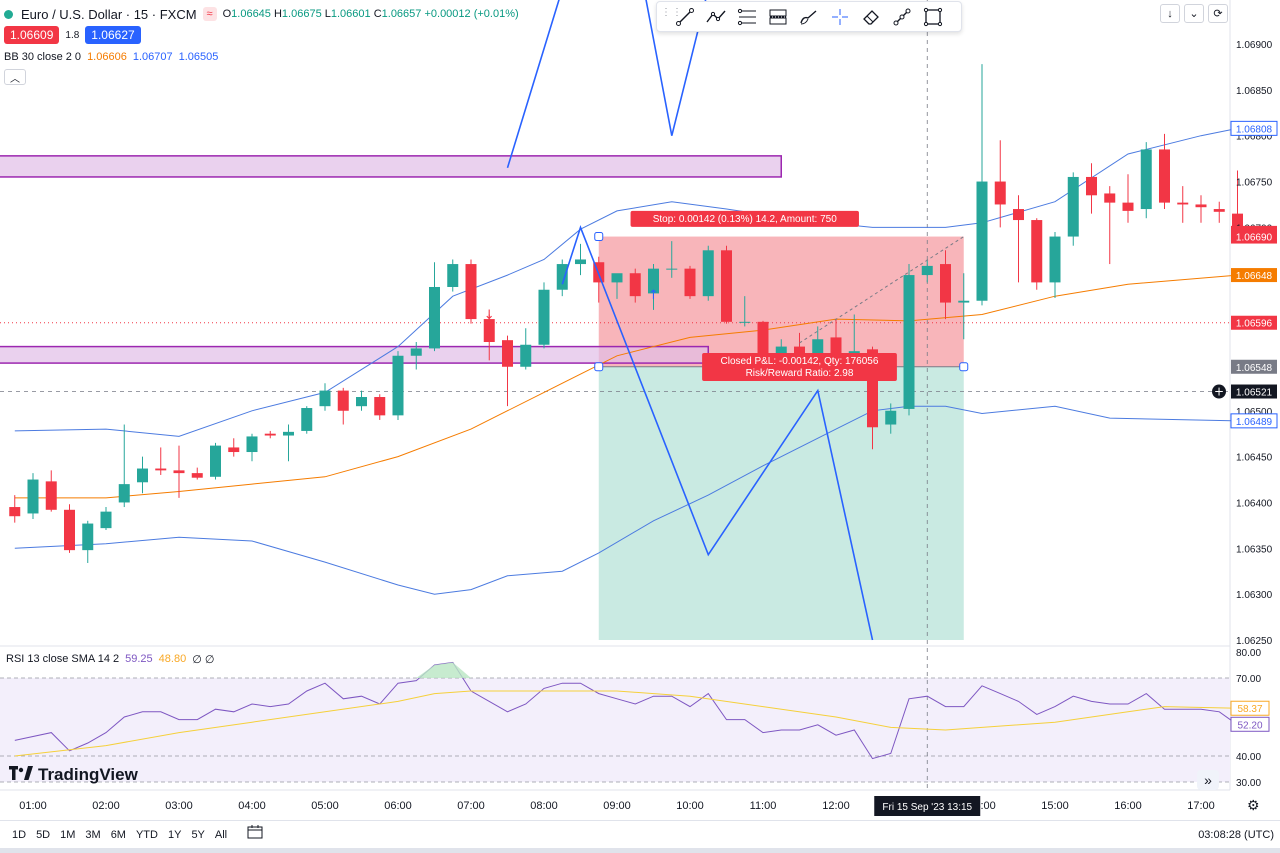 The width and height of the screenshot is (1280, 853). Describe the element at coordinates (1201, 806) in the screenshot. I see `time-tick-label: 17:00` at that location.